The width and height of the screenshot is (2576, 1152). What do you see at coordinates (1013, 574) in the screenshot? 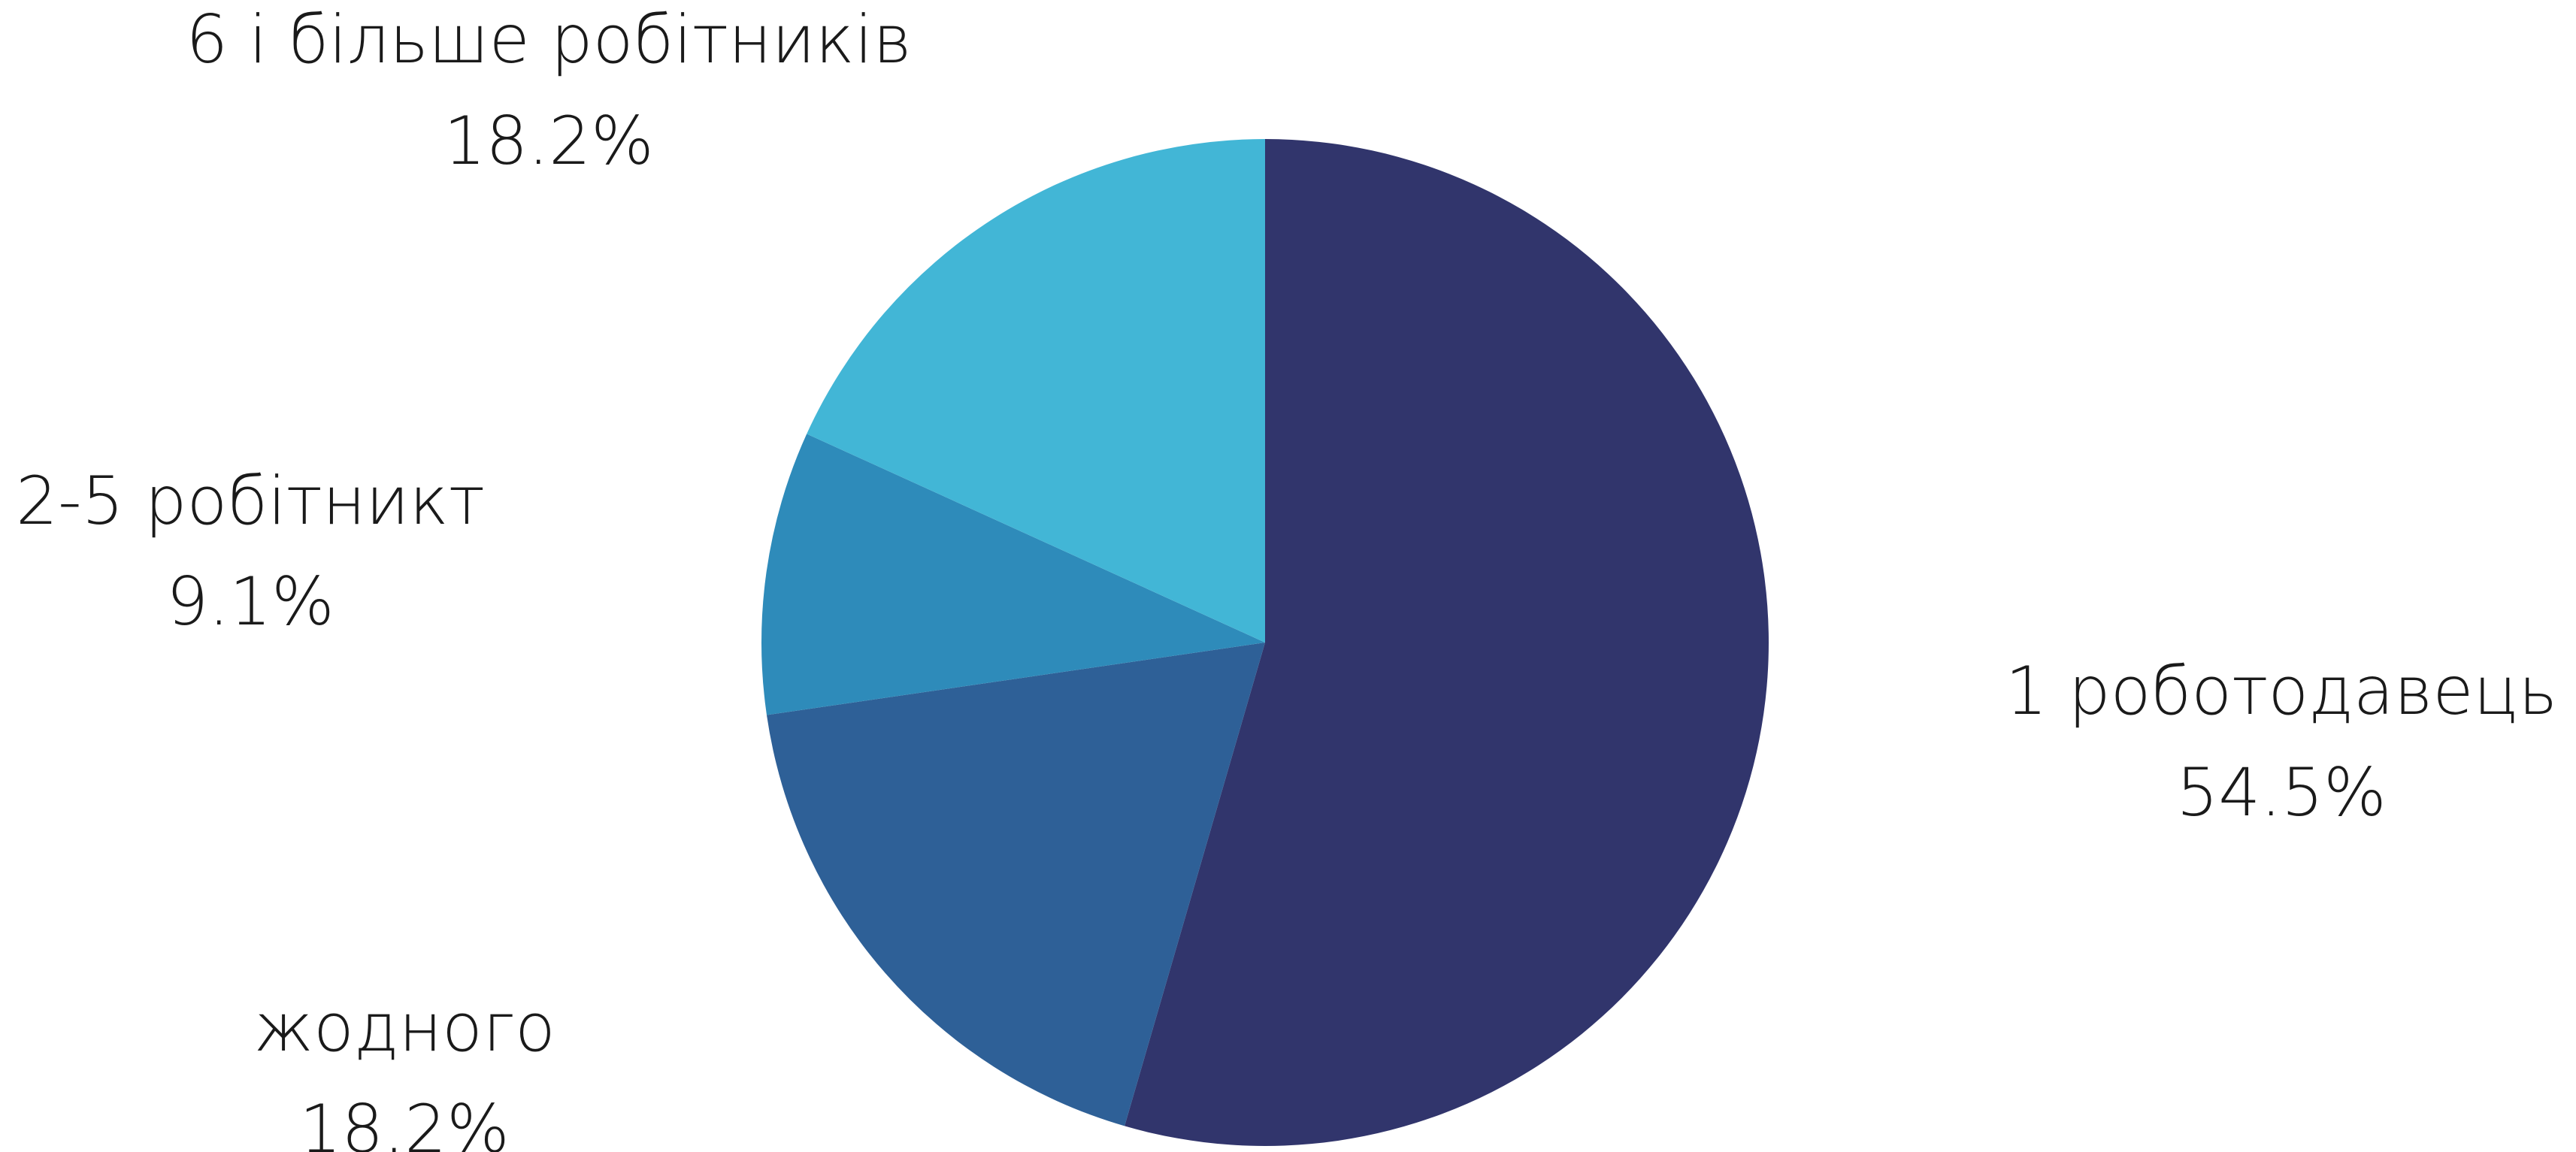
I see `slice-2-5-workers` at bounding box center [1013, 574].